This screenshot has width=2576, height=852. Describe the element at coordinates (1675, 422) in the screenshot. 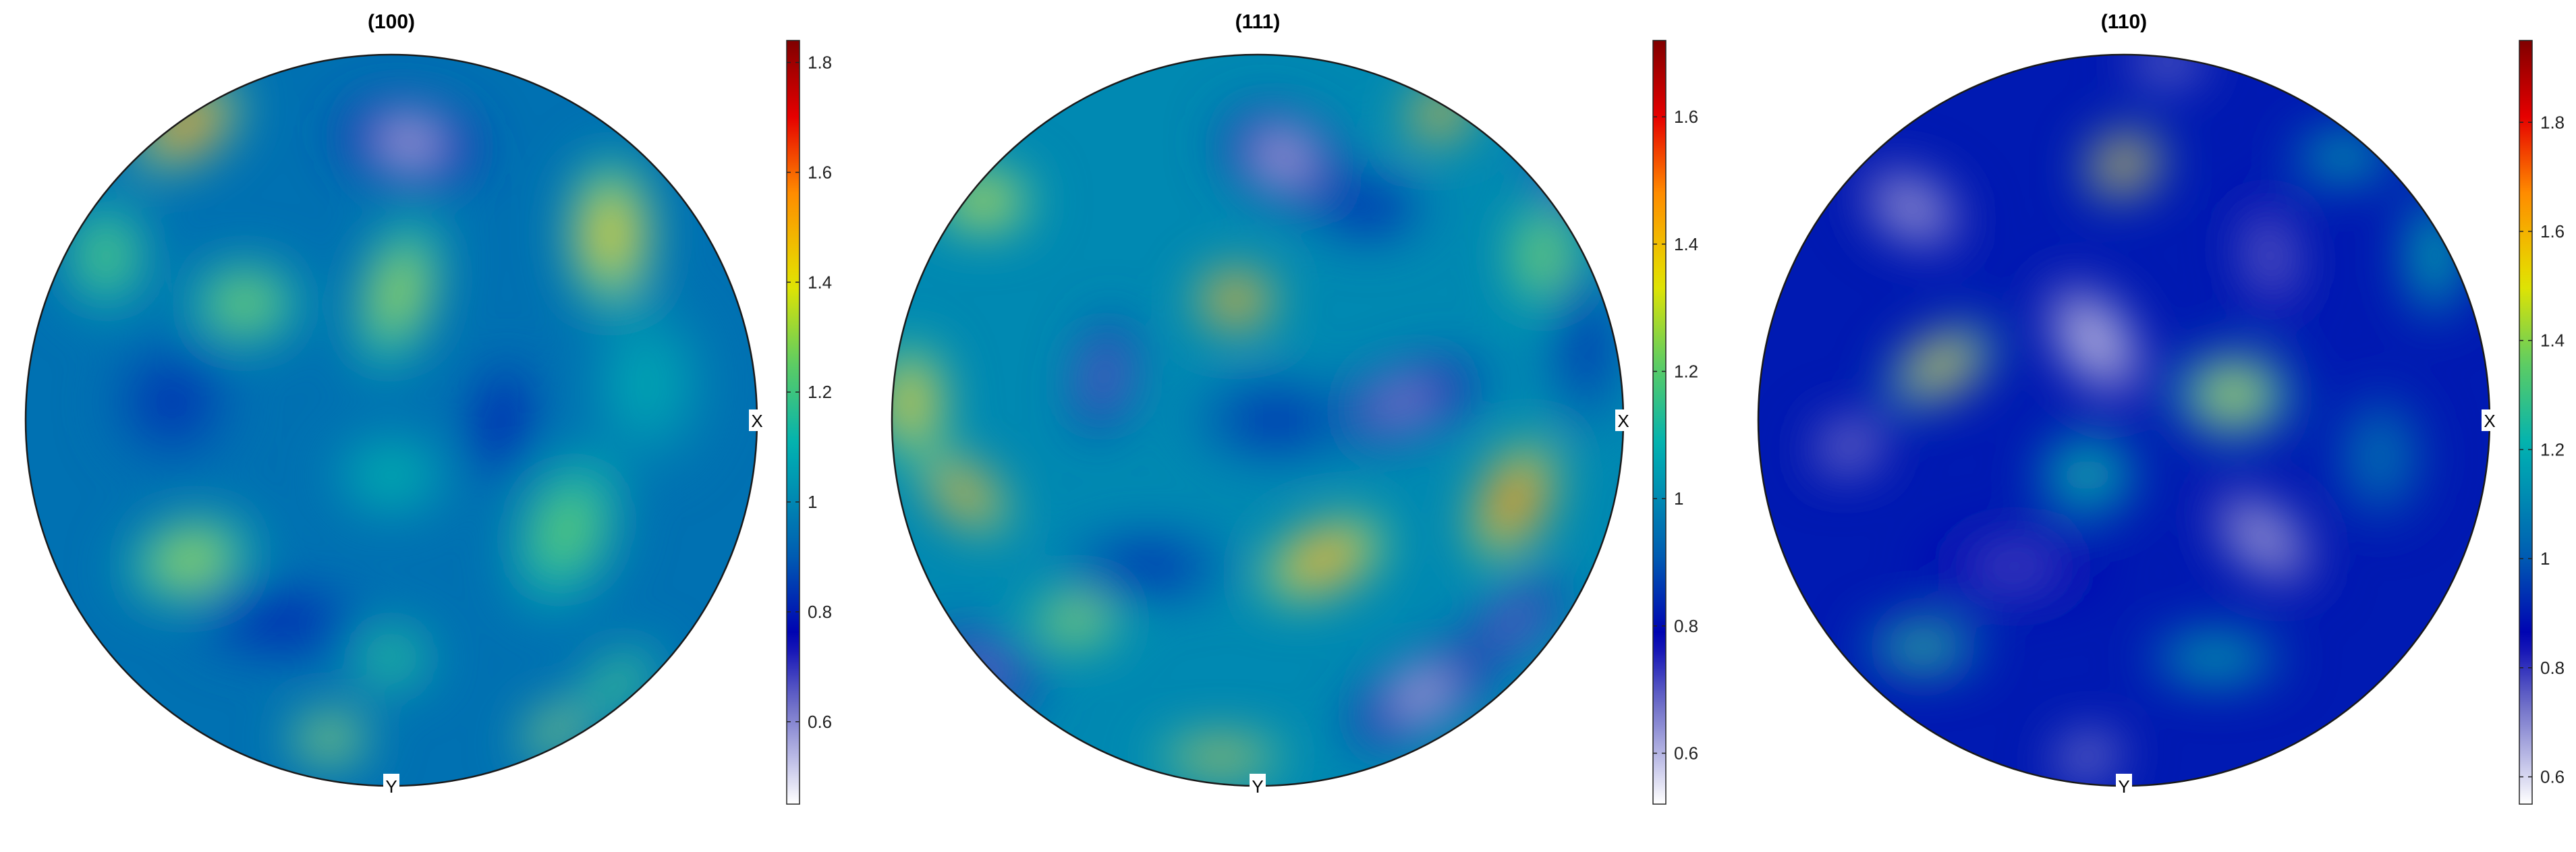

I see `colorbar-2: 0.6 0.8 1 1.2 1.4 1.6` at that location.